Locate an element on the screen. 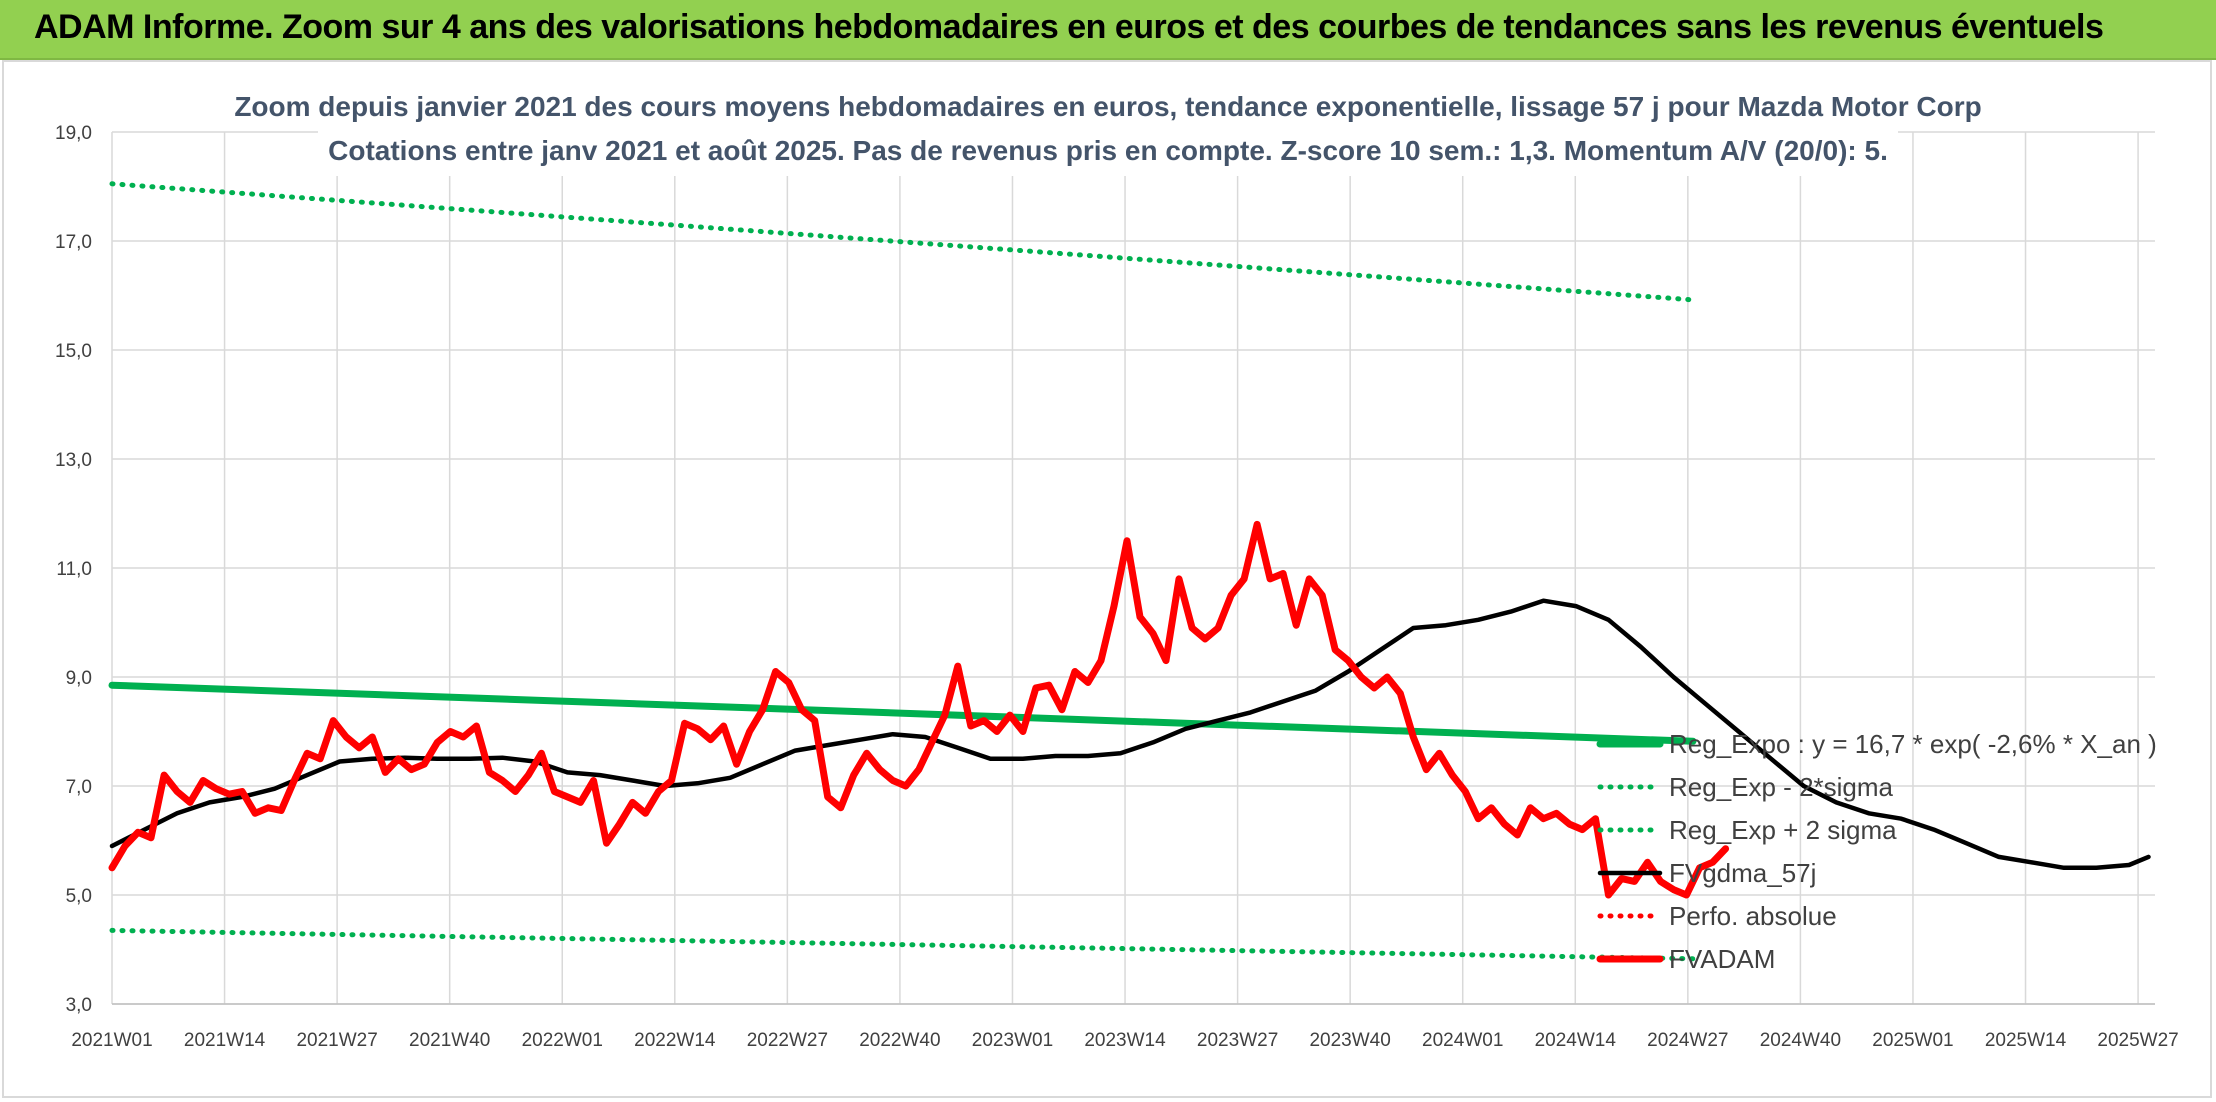 This screenshot has width=2216, height=1102. x-tick-label: 2024W01 is located at coordinates (1462, 1040).